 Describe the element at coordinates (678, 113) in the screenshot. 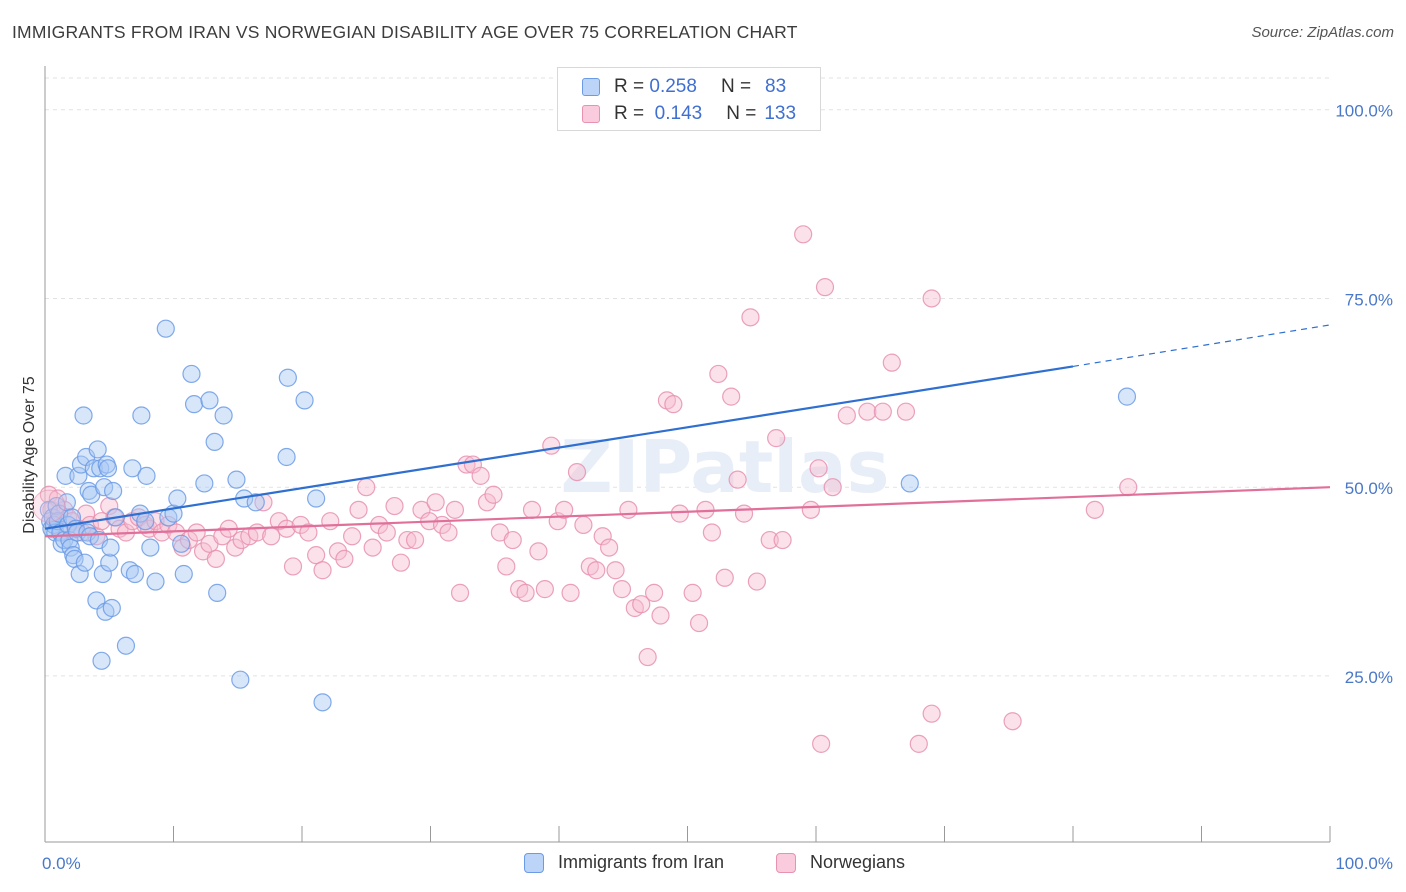

I see `legend-r-value: 0.143` at that location.